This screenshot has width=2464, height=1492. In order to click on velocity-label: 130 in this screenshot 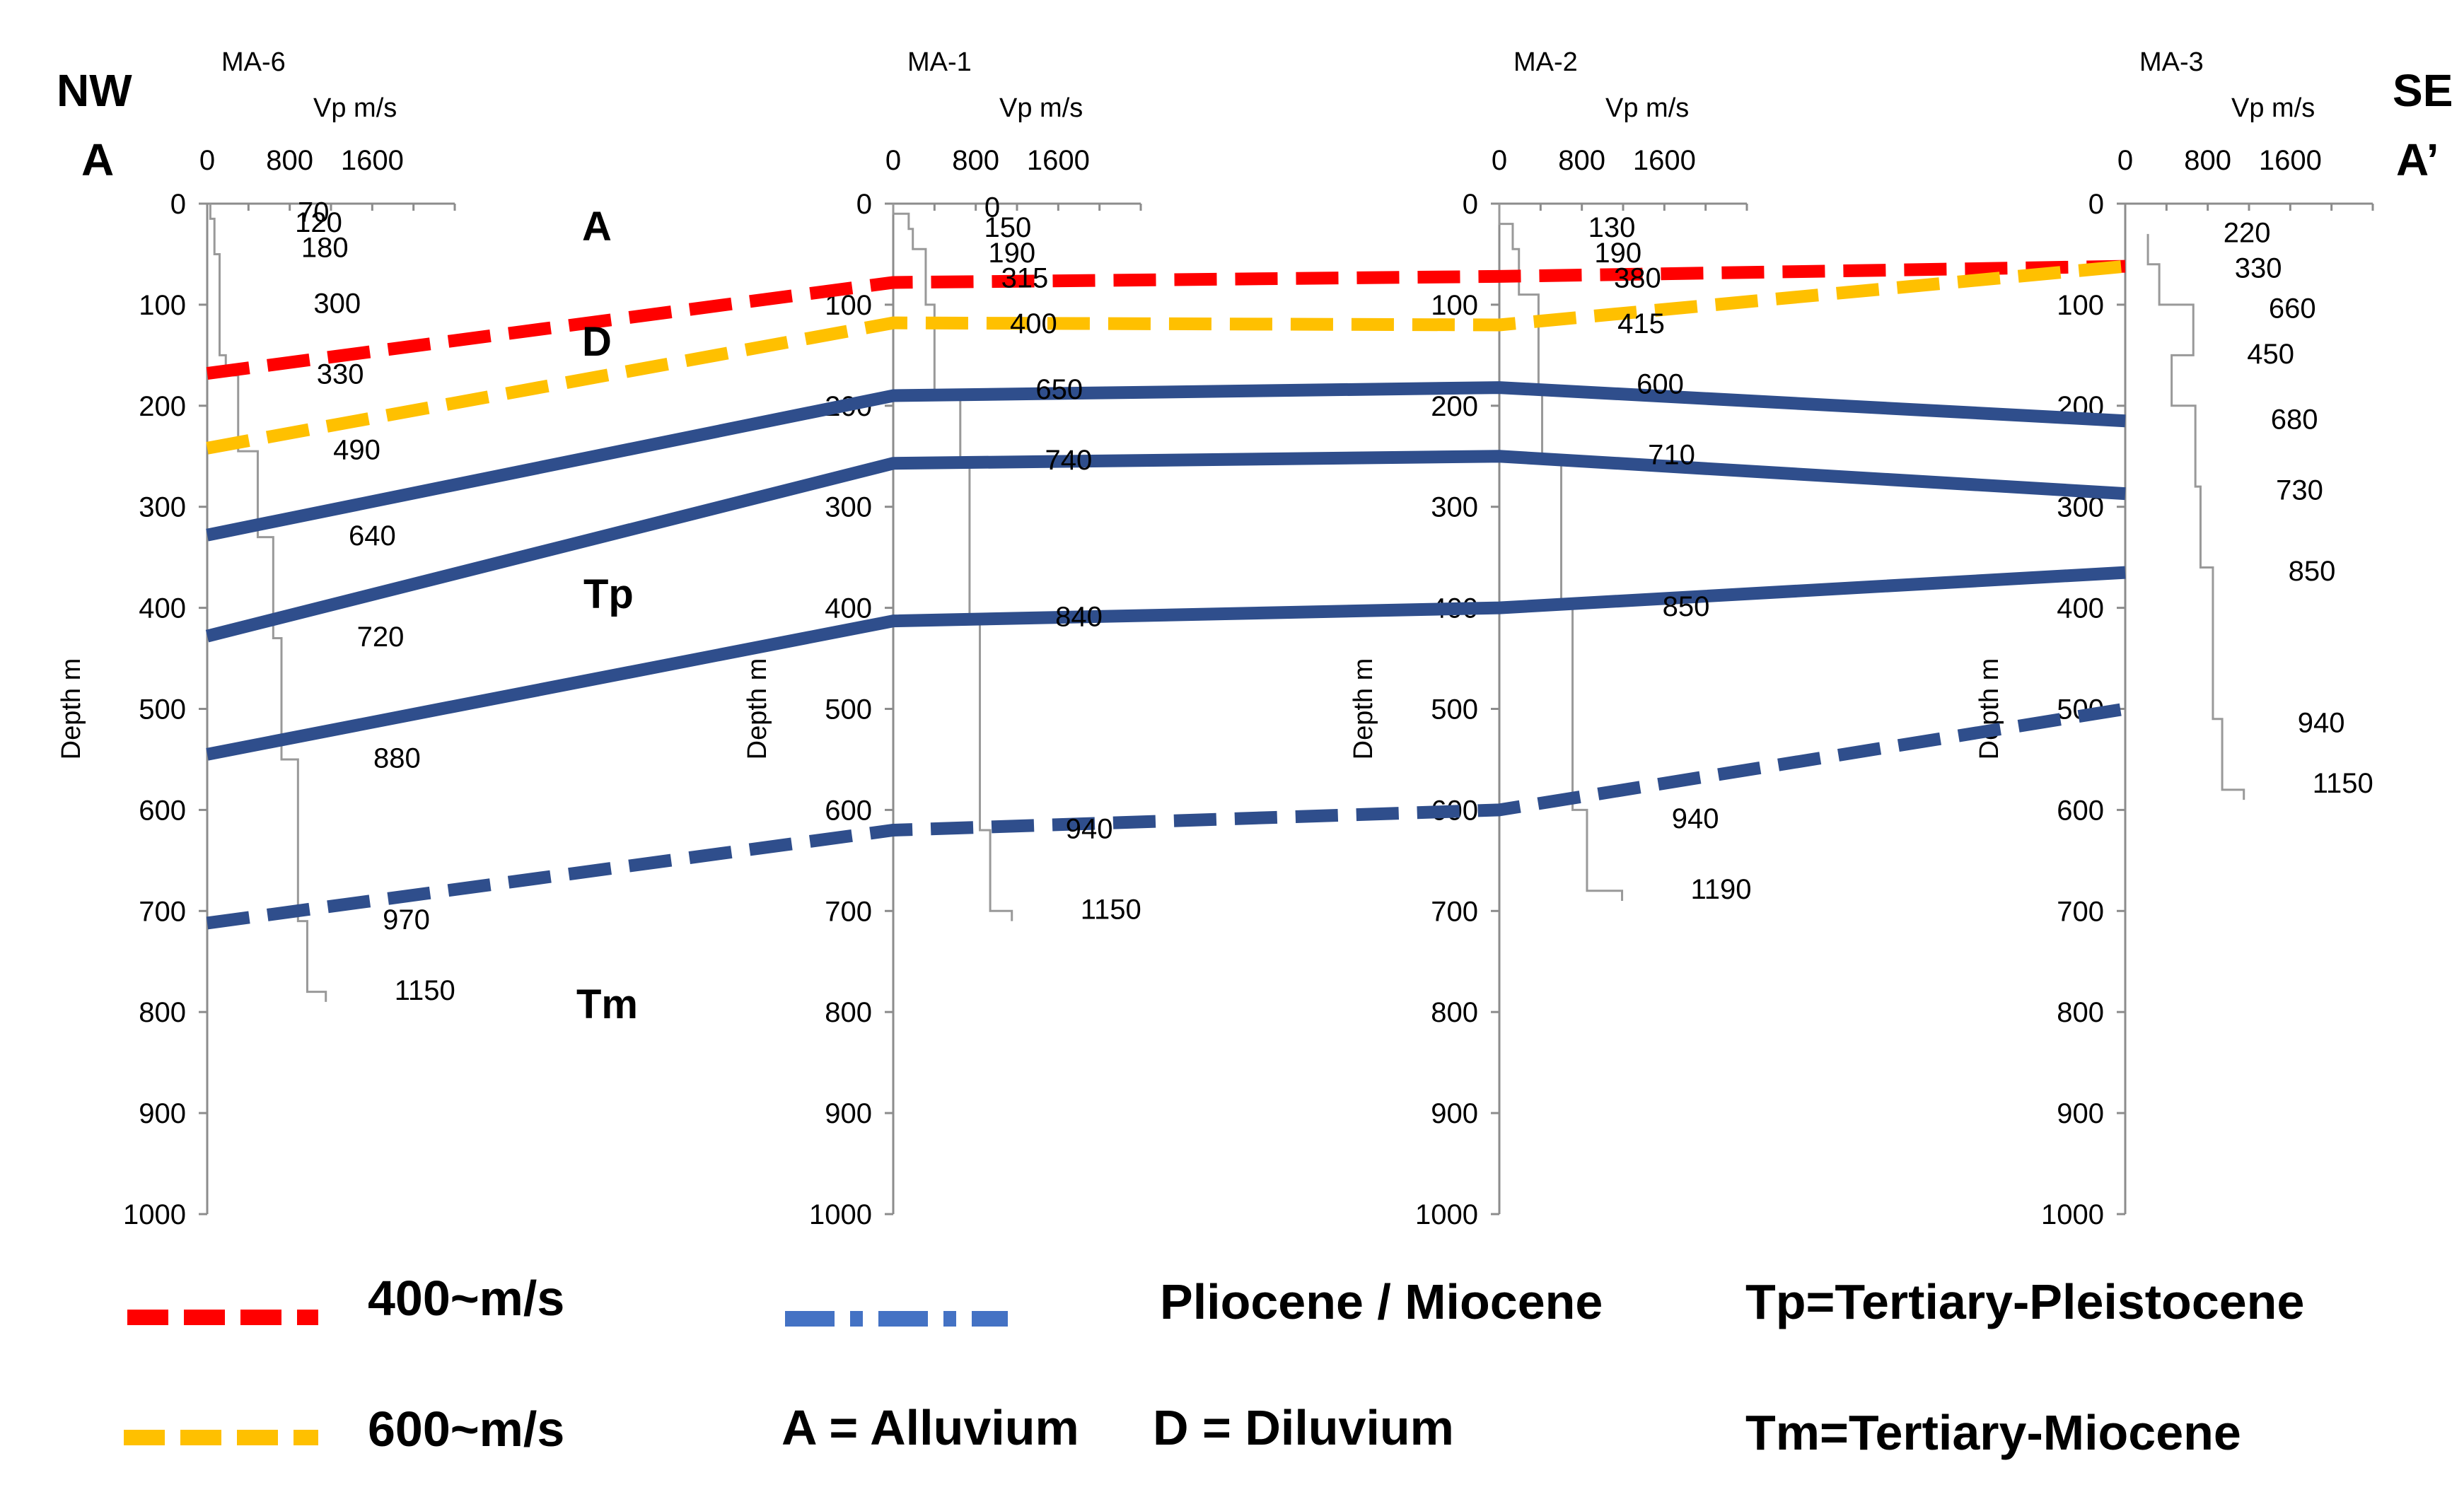, I will do `click(1612, 227)`.